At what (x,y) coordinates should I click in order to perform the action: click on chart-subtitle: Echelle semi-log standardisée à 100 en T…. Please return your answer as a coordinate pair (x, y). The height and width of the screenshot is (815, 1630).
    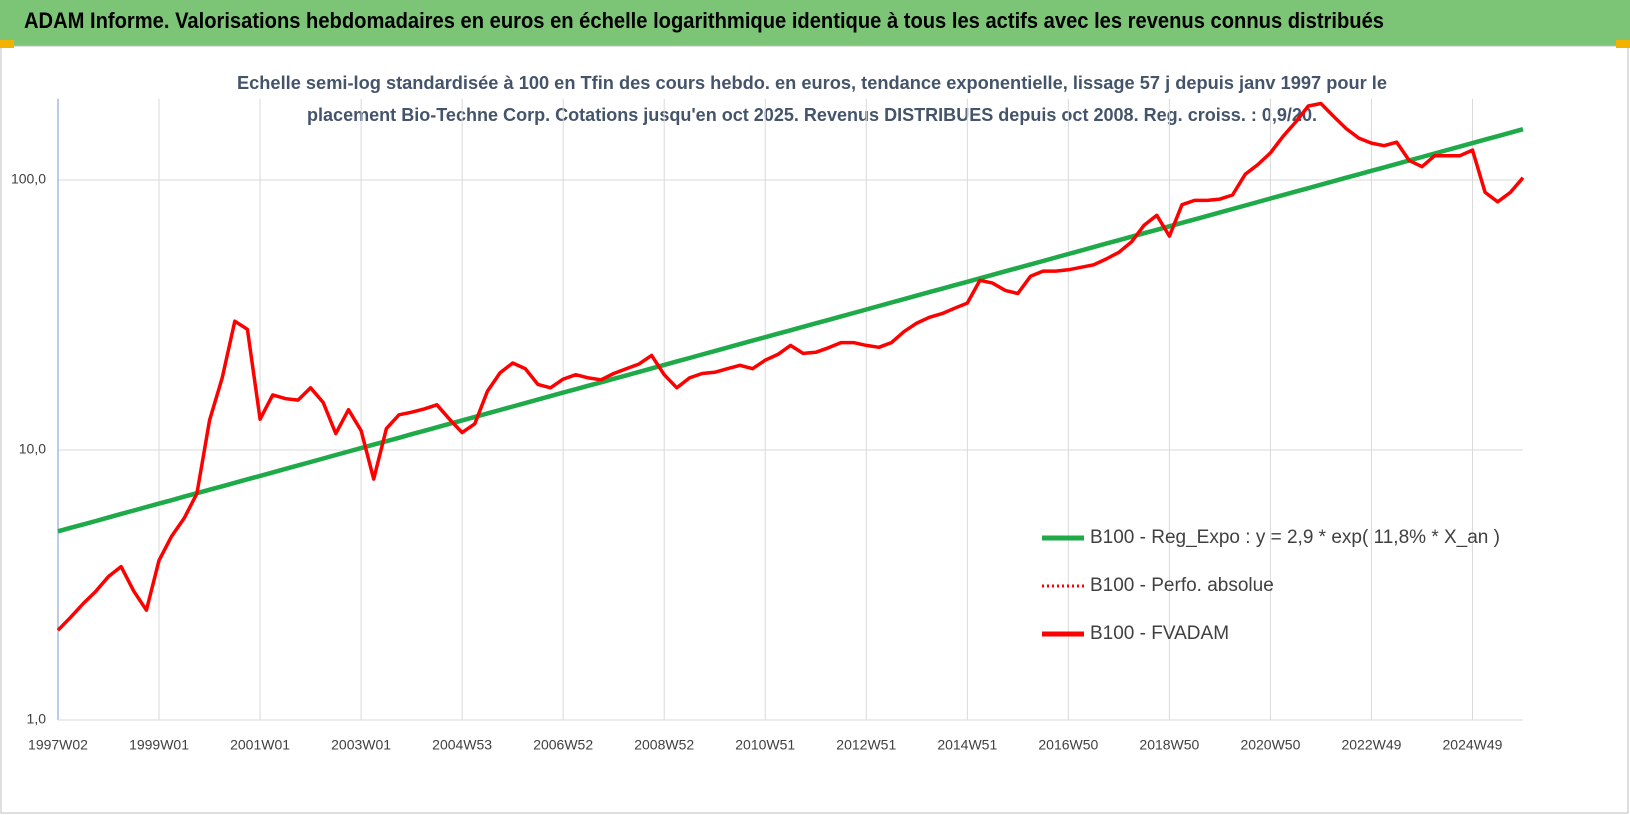
    Looking at the image, I should click on (812, 83).